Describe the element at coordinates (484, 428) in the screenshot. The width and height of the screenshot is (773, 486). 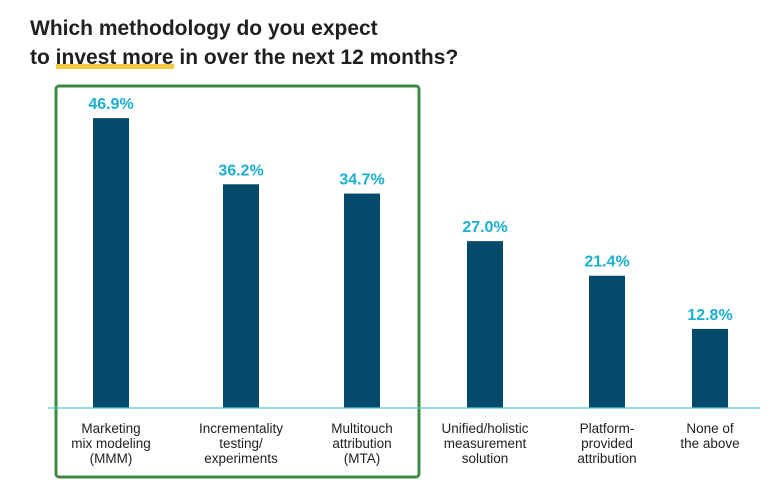
I see `category-label-3-line-0: Unified/holistic` at that location.